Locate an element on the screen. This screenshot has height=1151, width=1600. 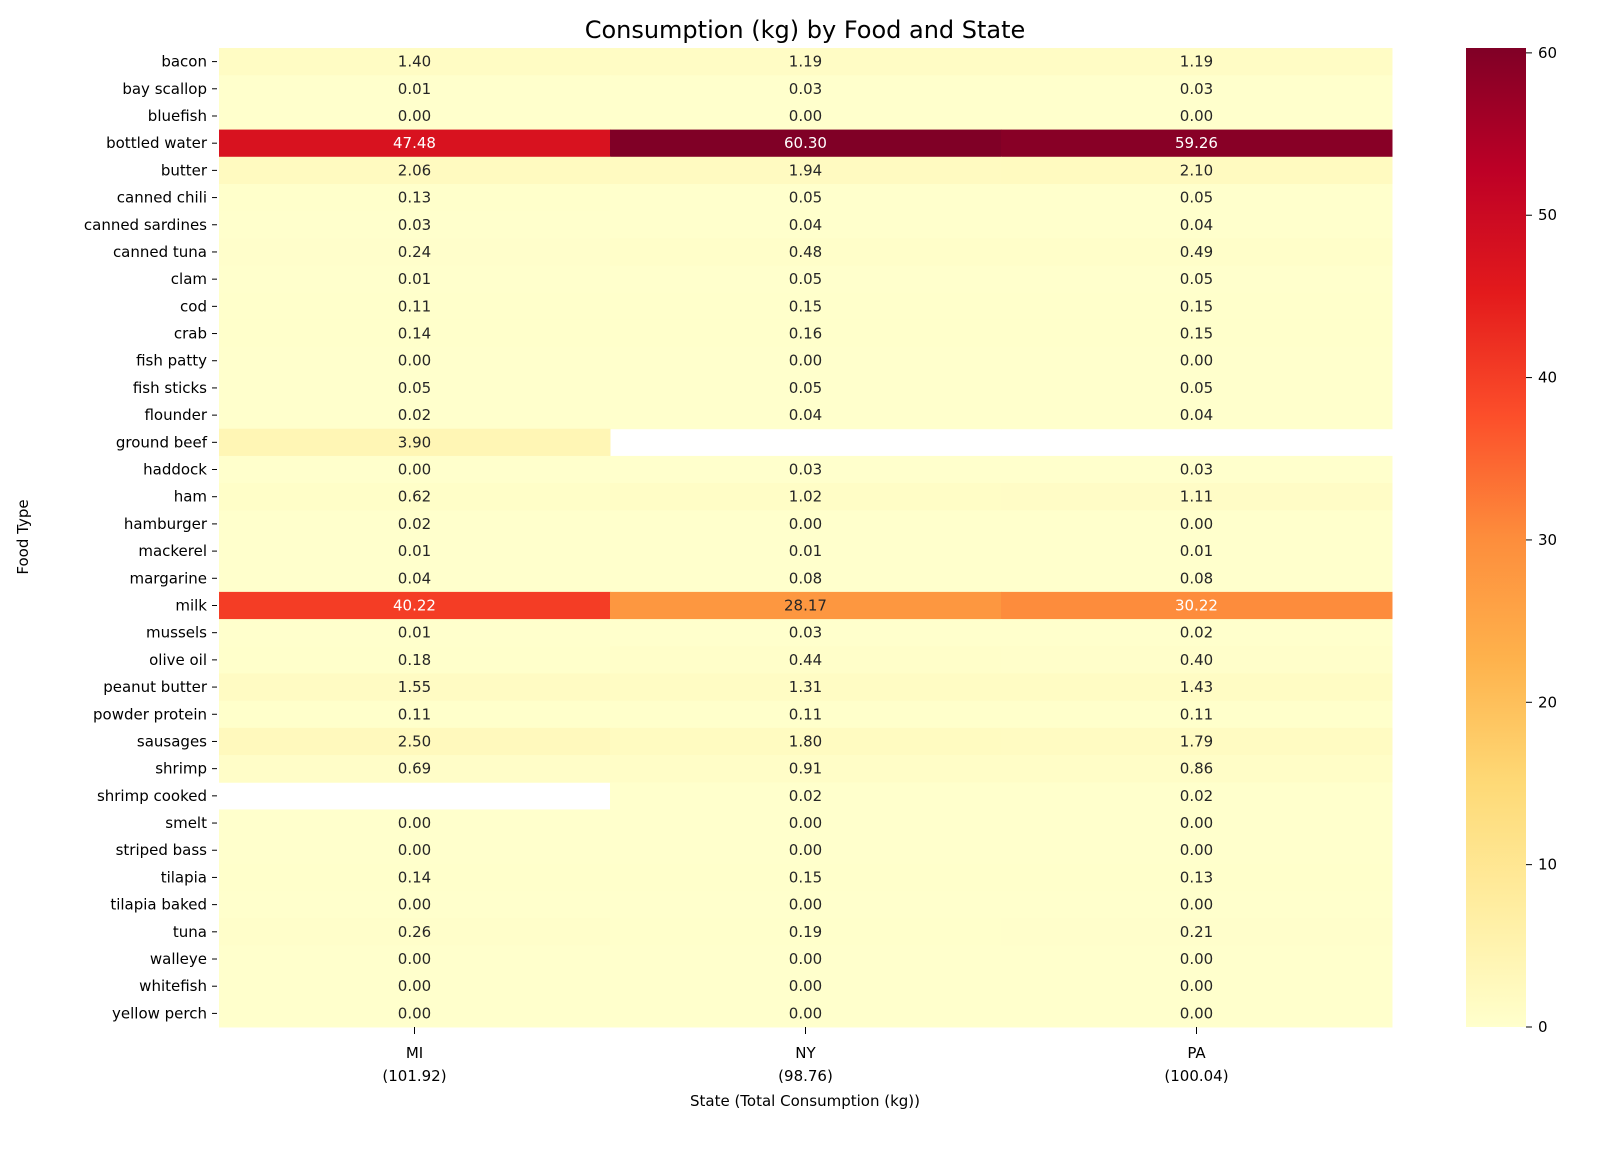
x-tick-label: MI is located at coordinates (414, 1053).